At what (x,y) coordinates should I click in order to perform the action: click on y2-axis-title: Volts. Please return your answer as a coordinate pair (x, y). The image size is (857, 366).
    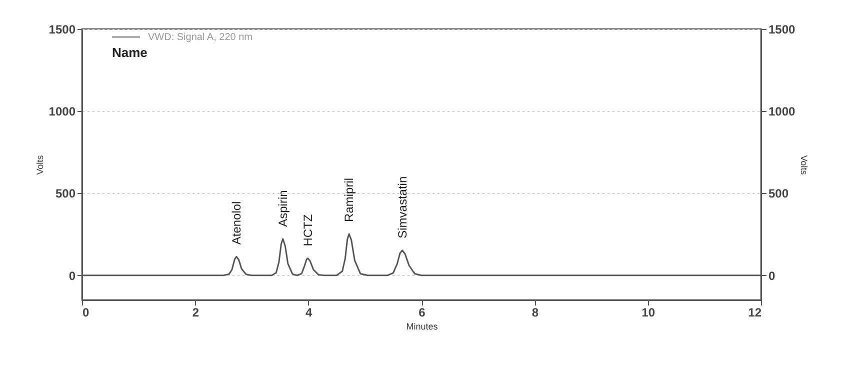
    Looking at the image, I should click on (804, 165).